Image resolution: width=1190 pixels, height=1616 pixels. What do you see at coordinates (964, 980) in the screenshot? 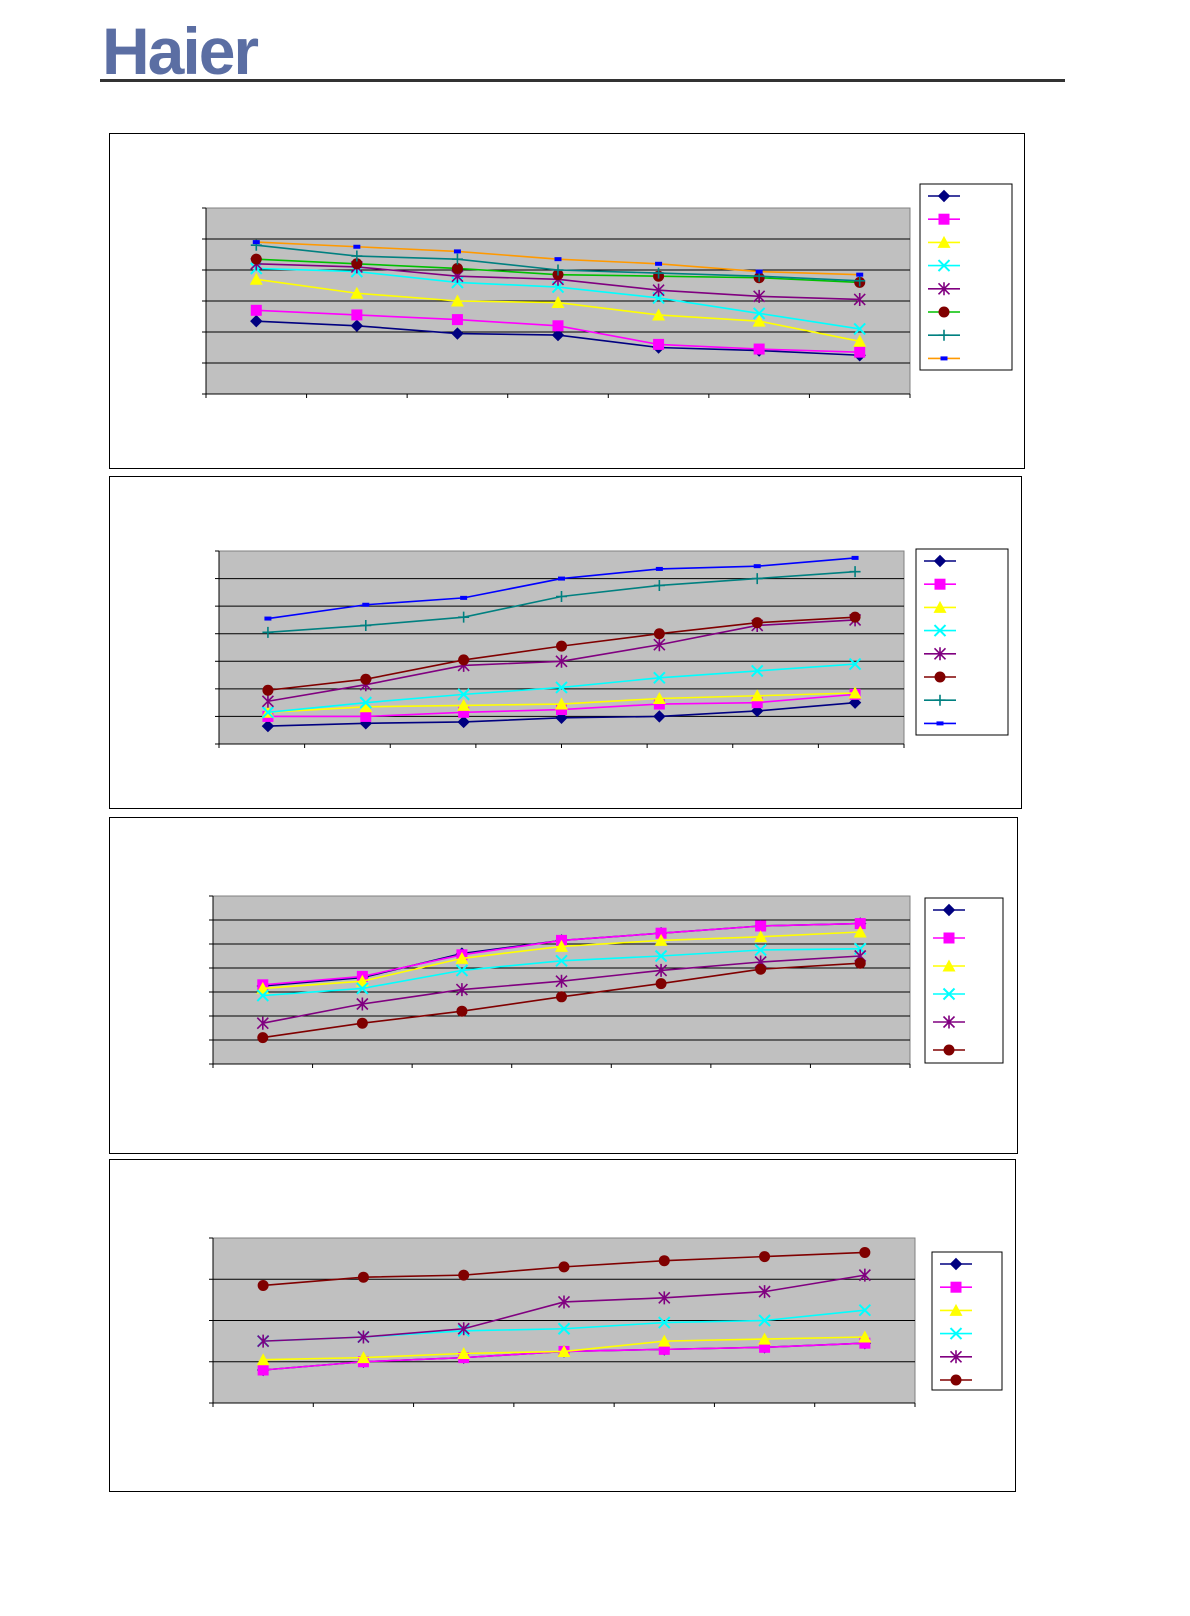
I see `legend-box` at bounding box center [964, 980].